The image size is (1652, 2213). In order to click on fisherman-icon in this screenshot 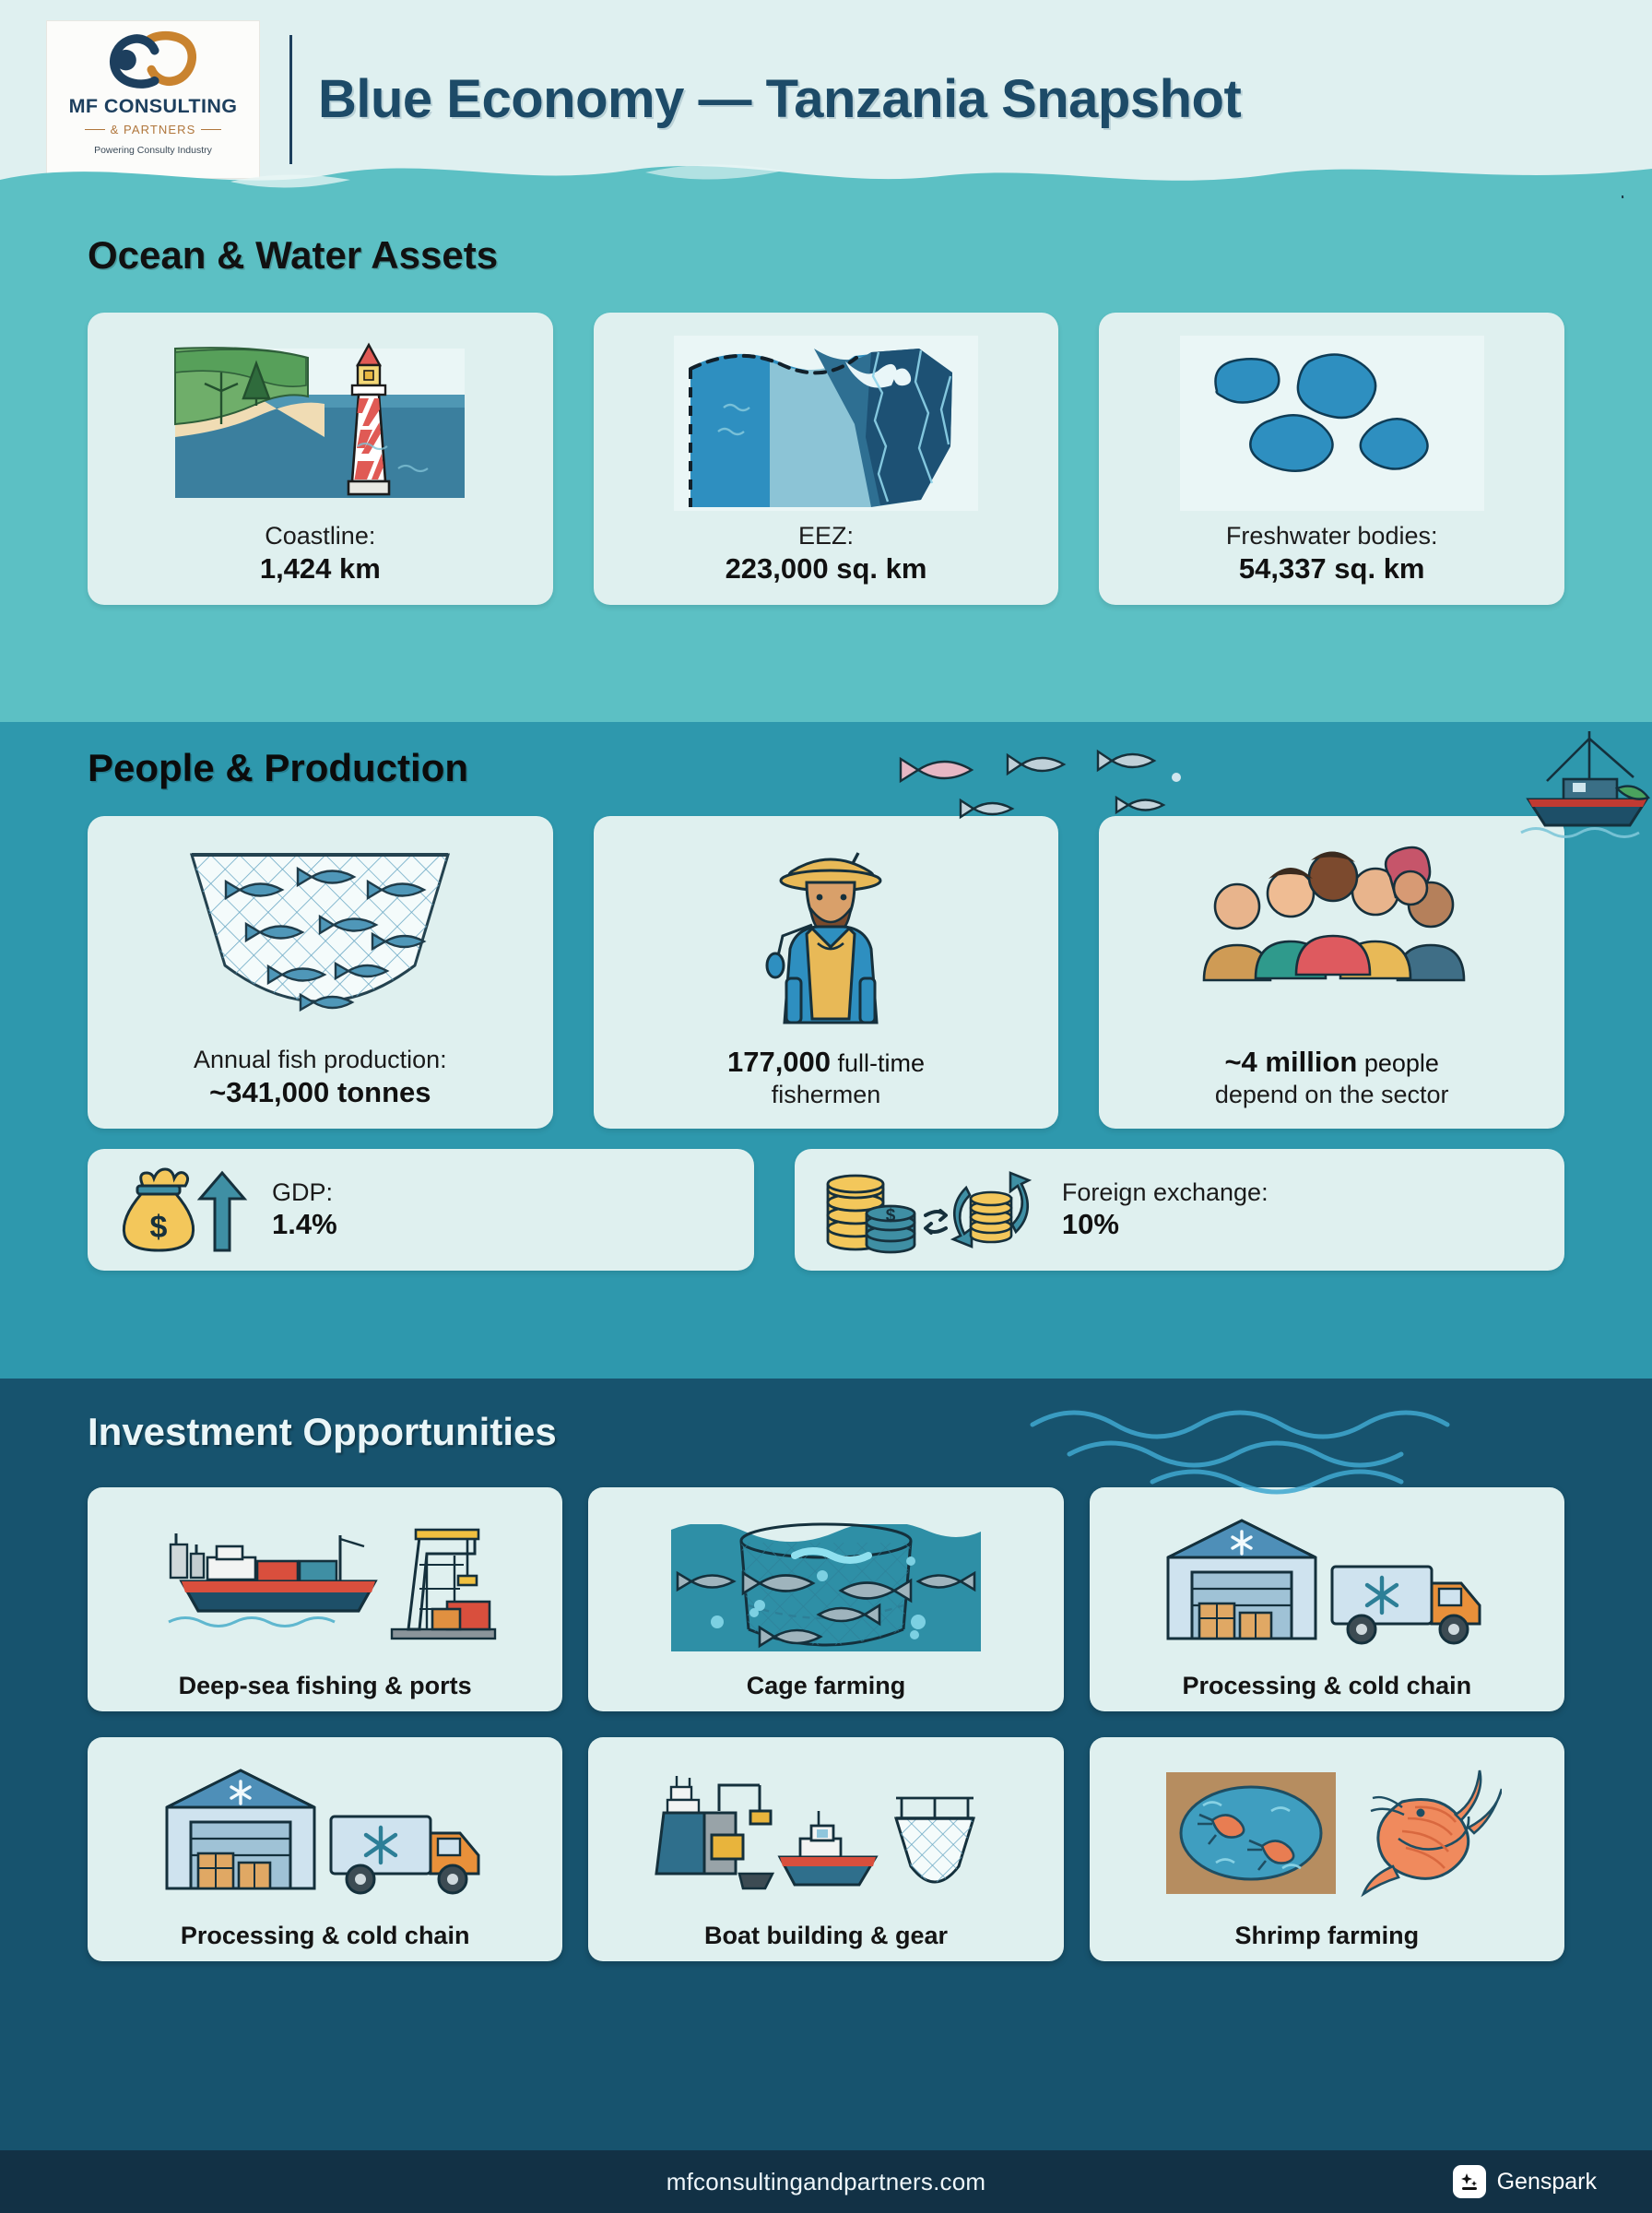, I will do `click(826, 936)`.